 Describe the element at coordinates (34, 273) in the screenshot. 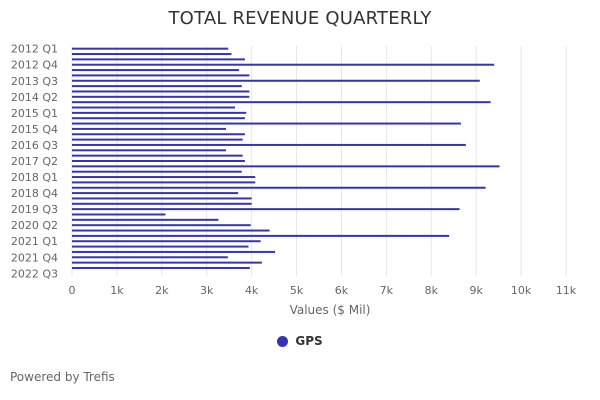

I see `y-tick-label: 2022 Q3` at that location.